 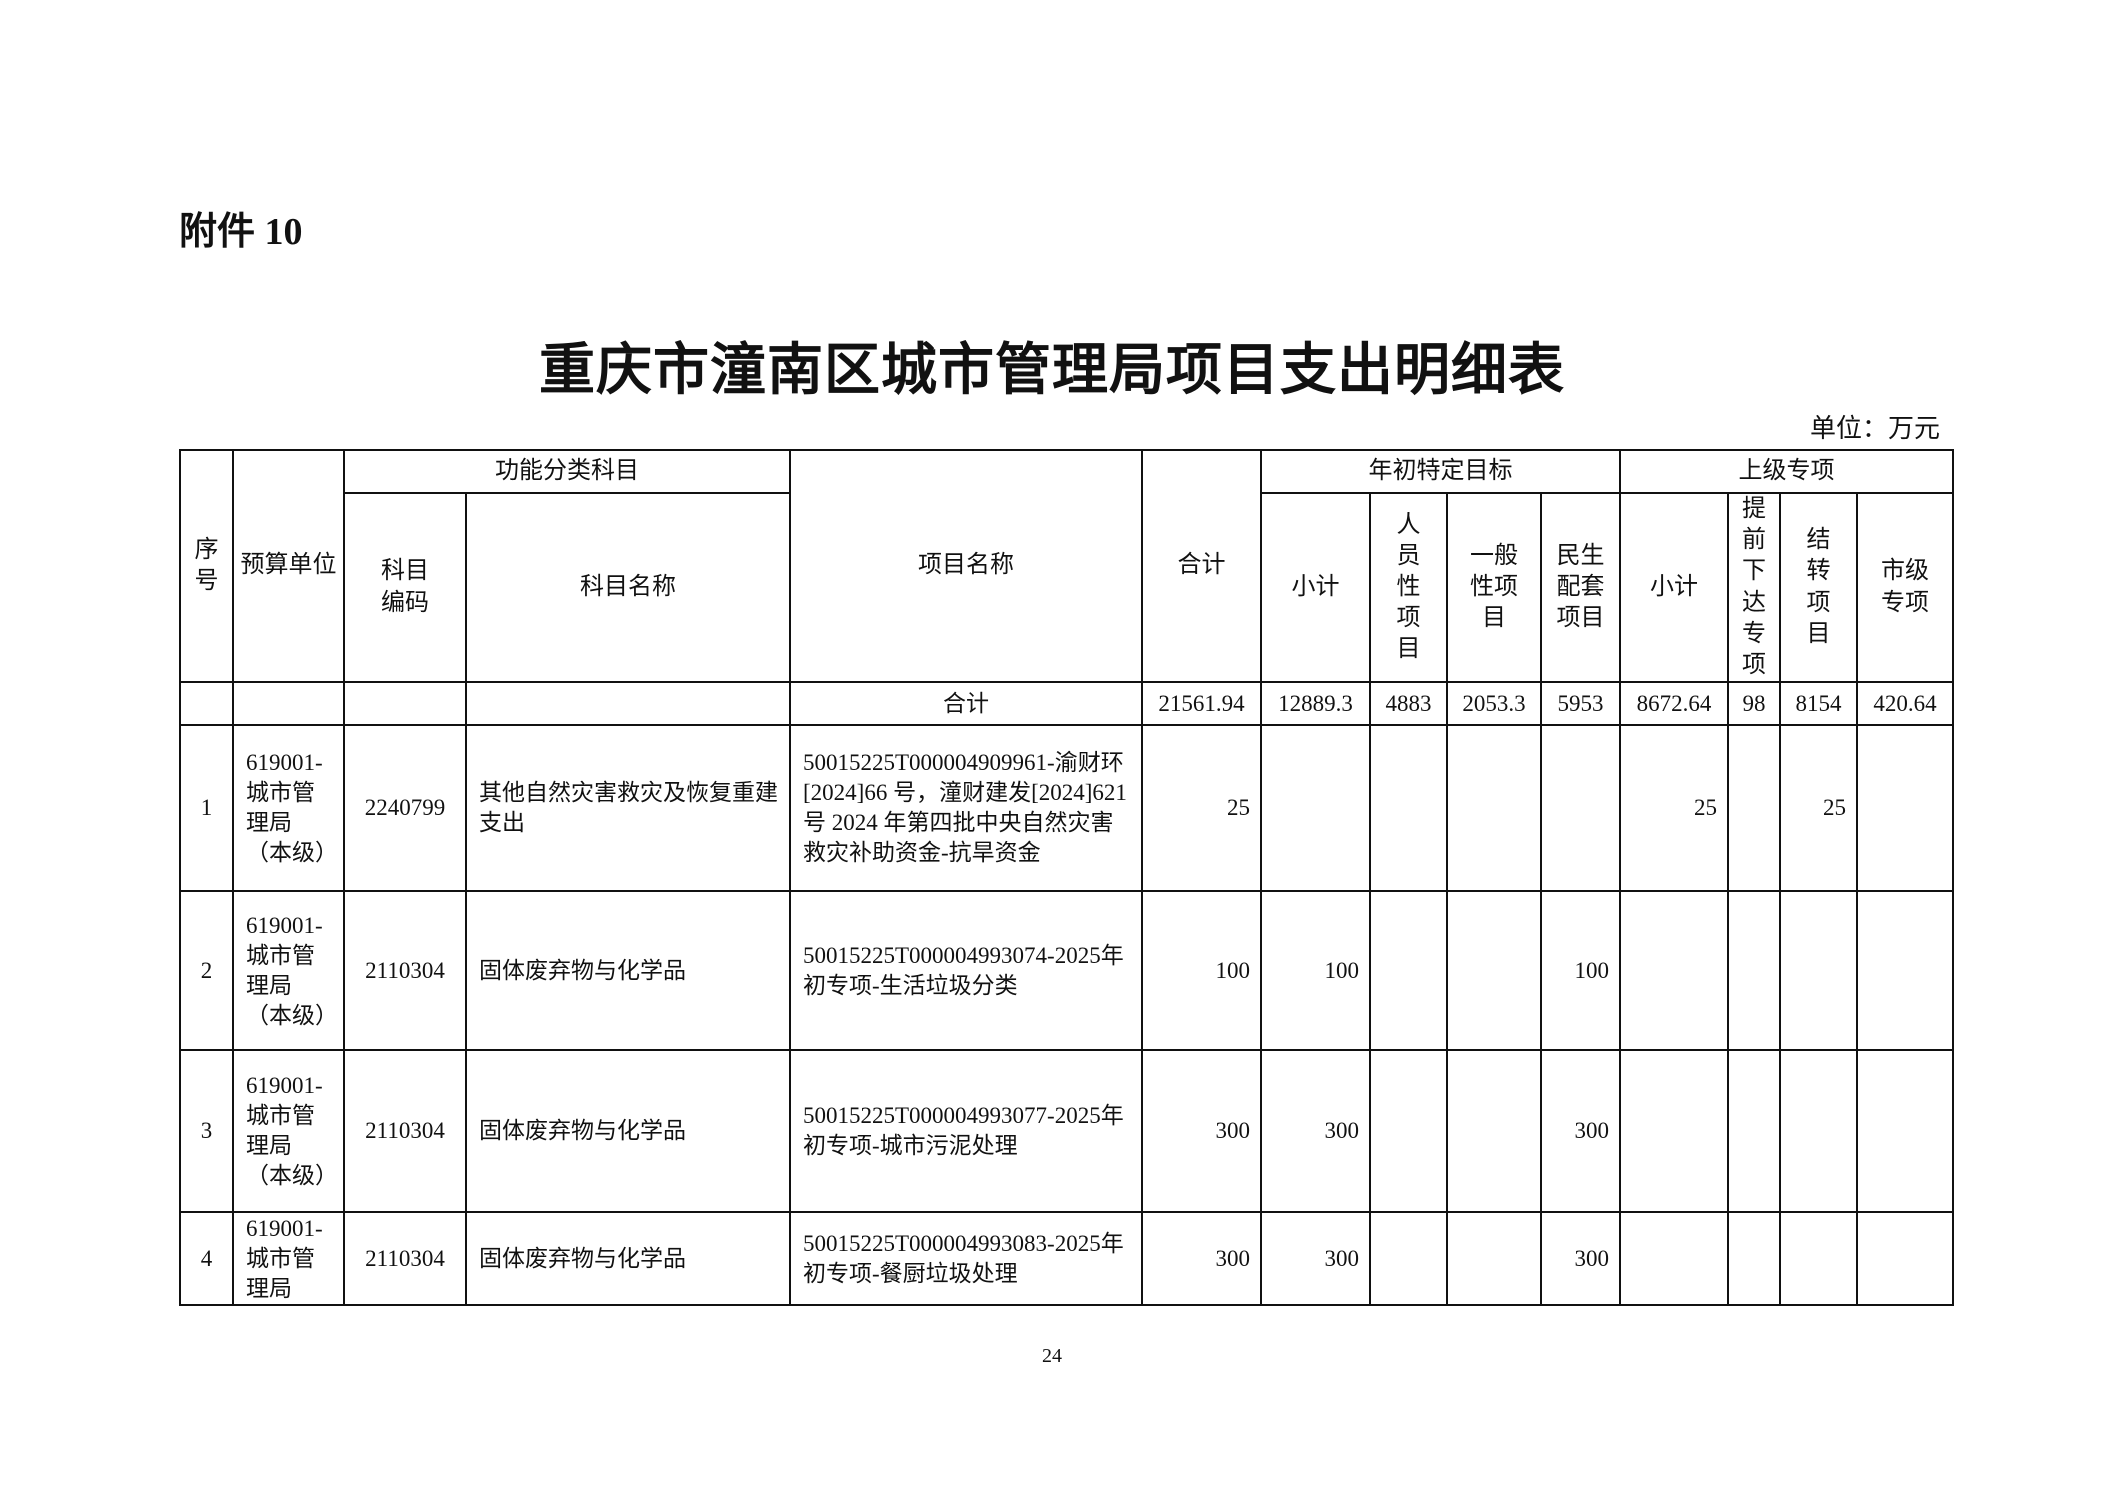 I want to click on page-number: 24, so click(x=1052, y=1356).